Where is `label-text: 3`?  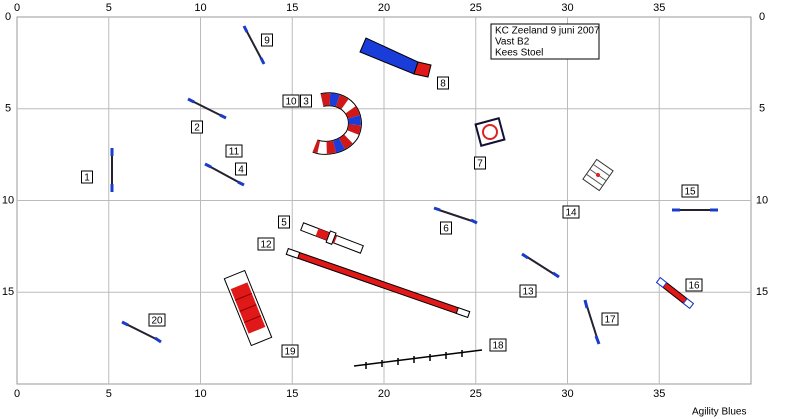
label-text: 3 is located at coordinates (306, 102).